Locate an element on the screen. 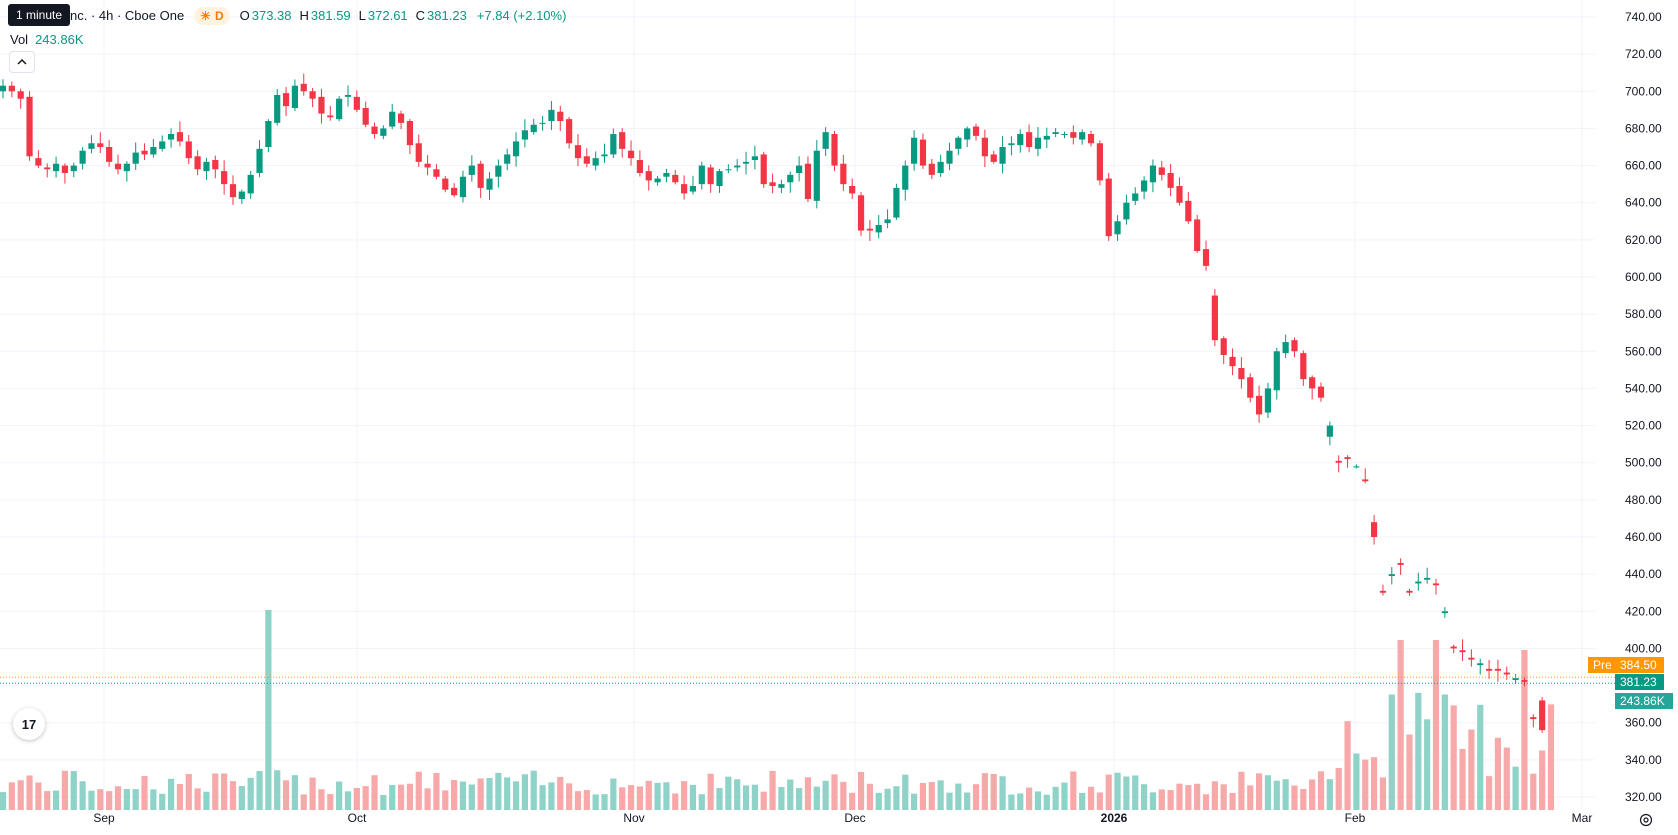 Image resolution: width=1678 pixels, height=835 pixels. y-tick-label: 420.00 is located at coordinates (1643, 611).